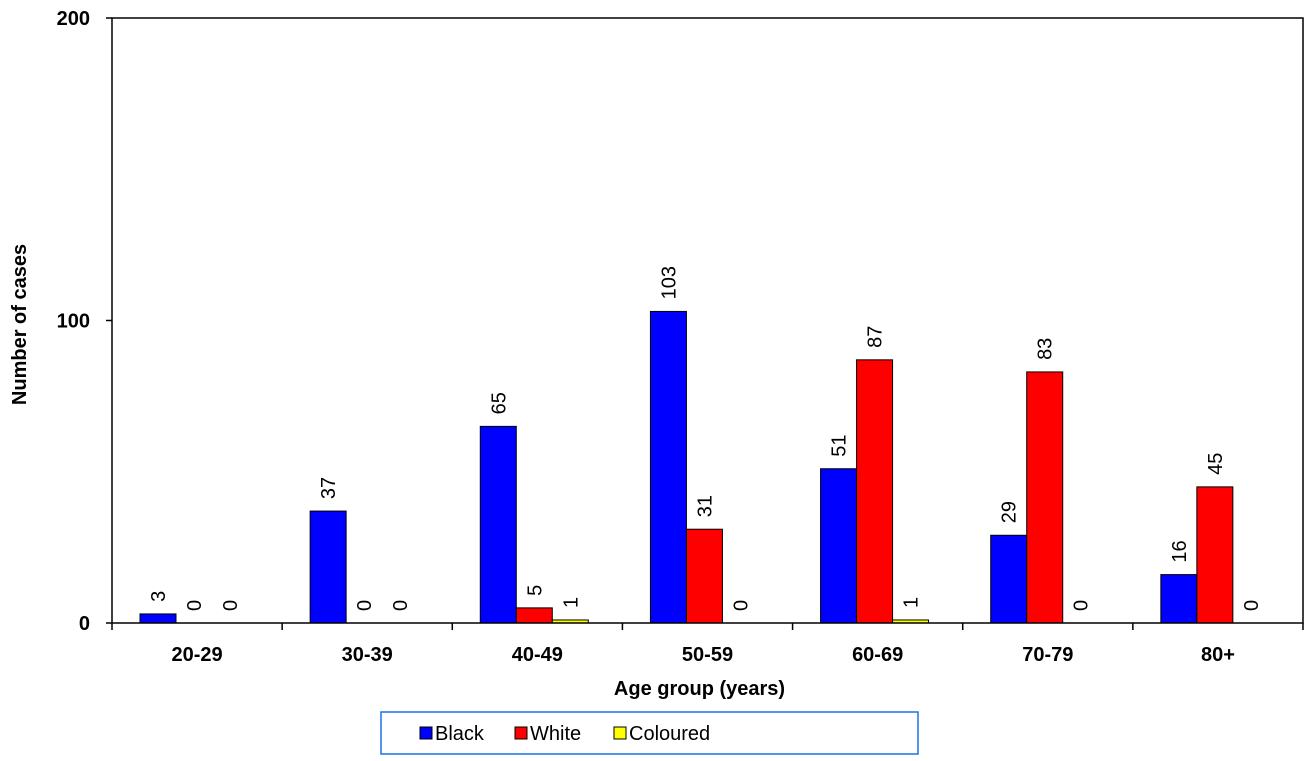  What do you see at coordinates (460, 734) in the screenshot?
I see `legend-label-black: Black` at bounding box center [460, 734].